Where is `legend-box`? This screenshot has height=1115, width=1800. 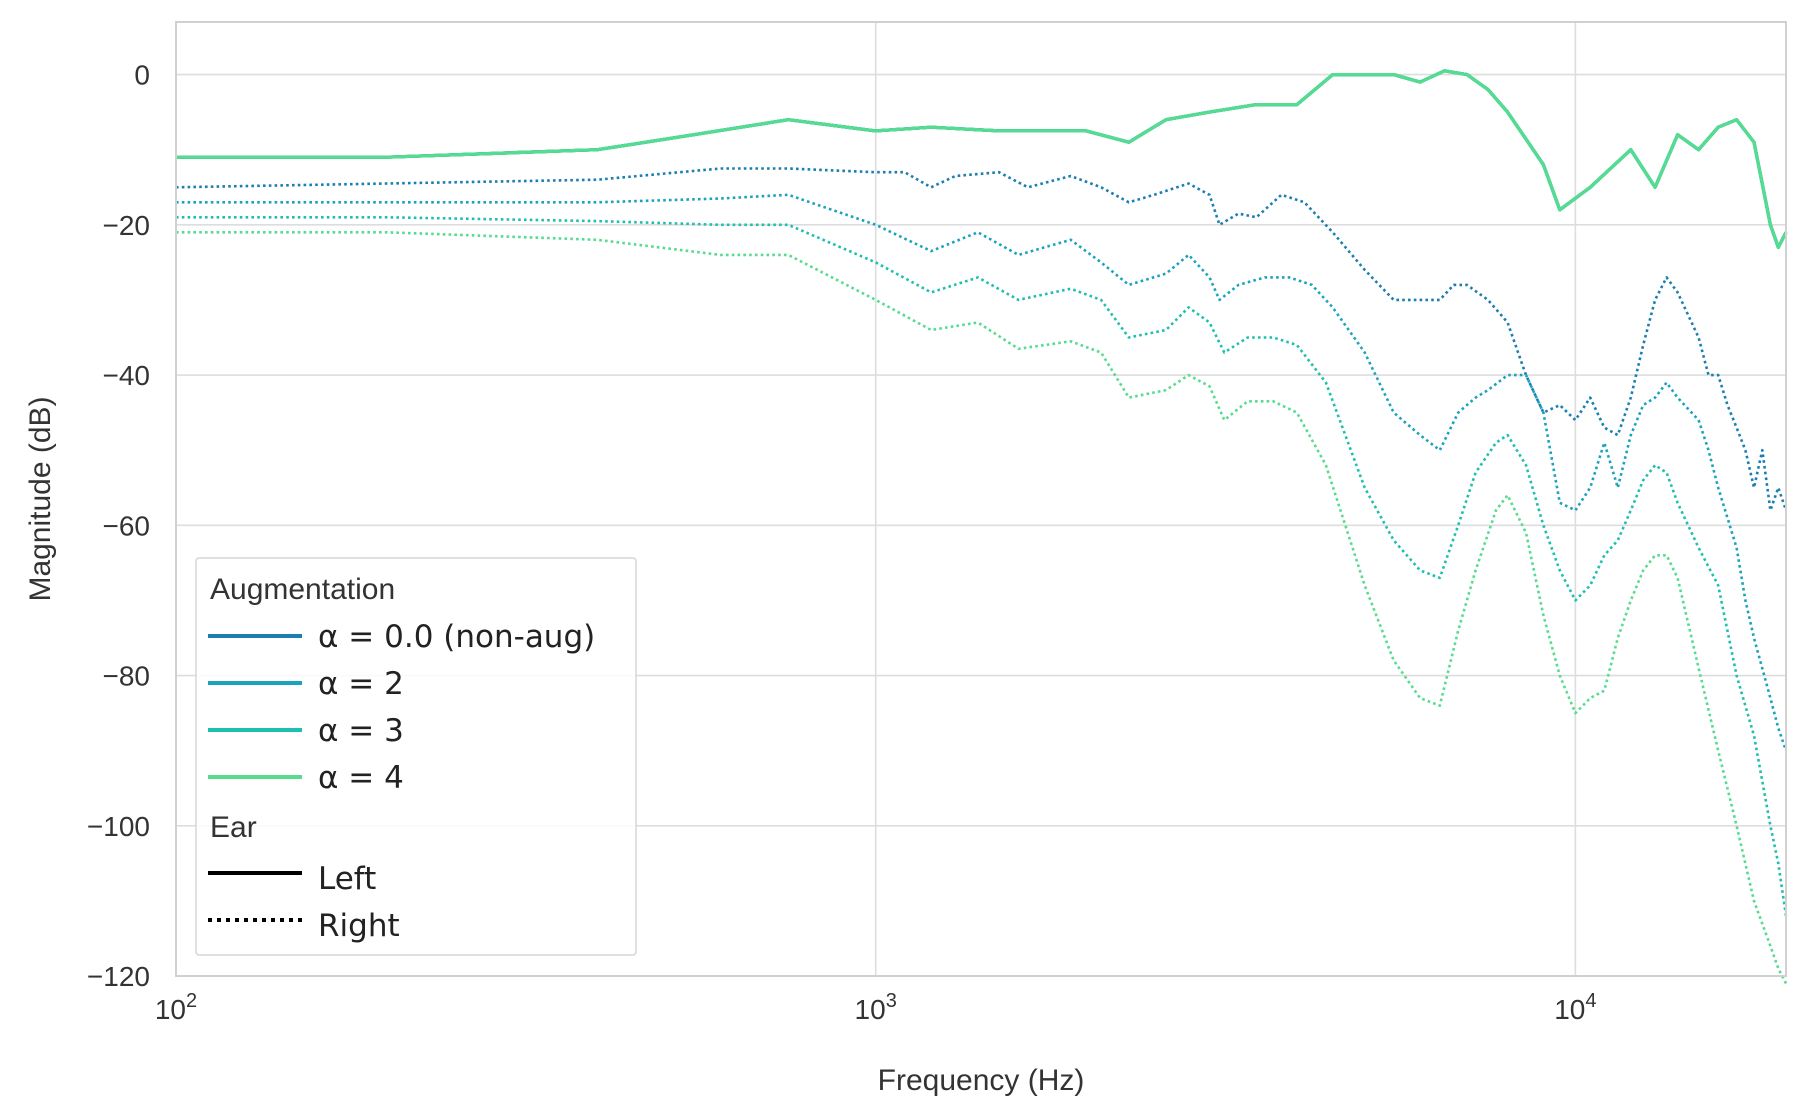
legend-box is located at coordinates (416, 756).